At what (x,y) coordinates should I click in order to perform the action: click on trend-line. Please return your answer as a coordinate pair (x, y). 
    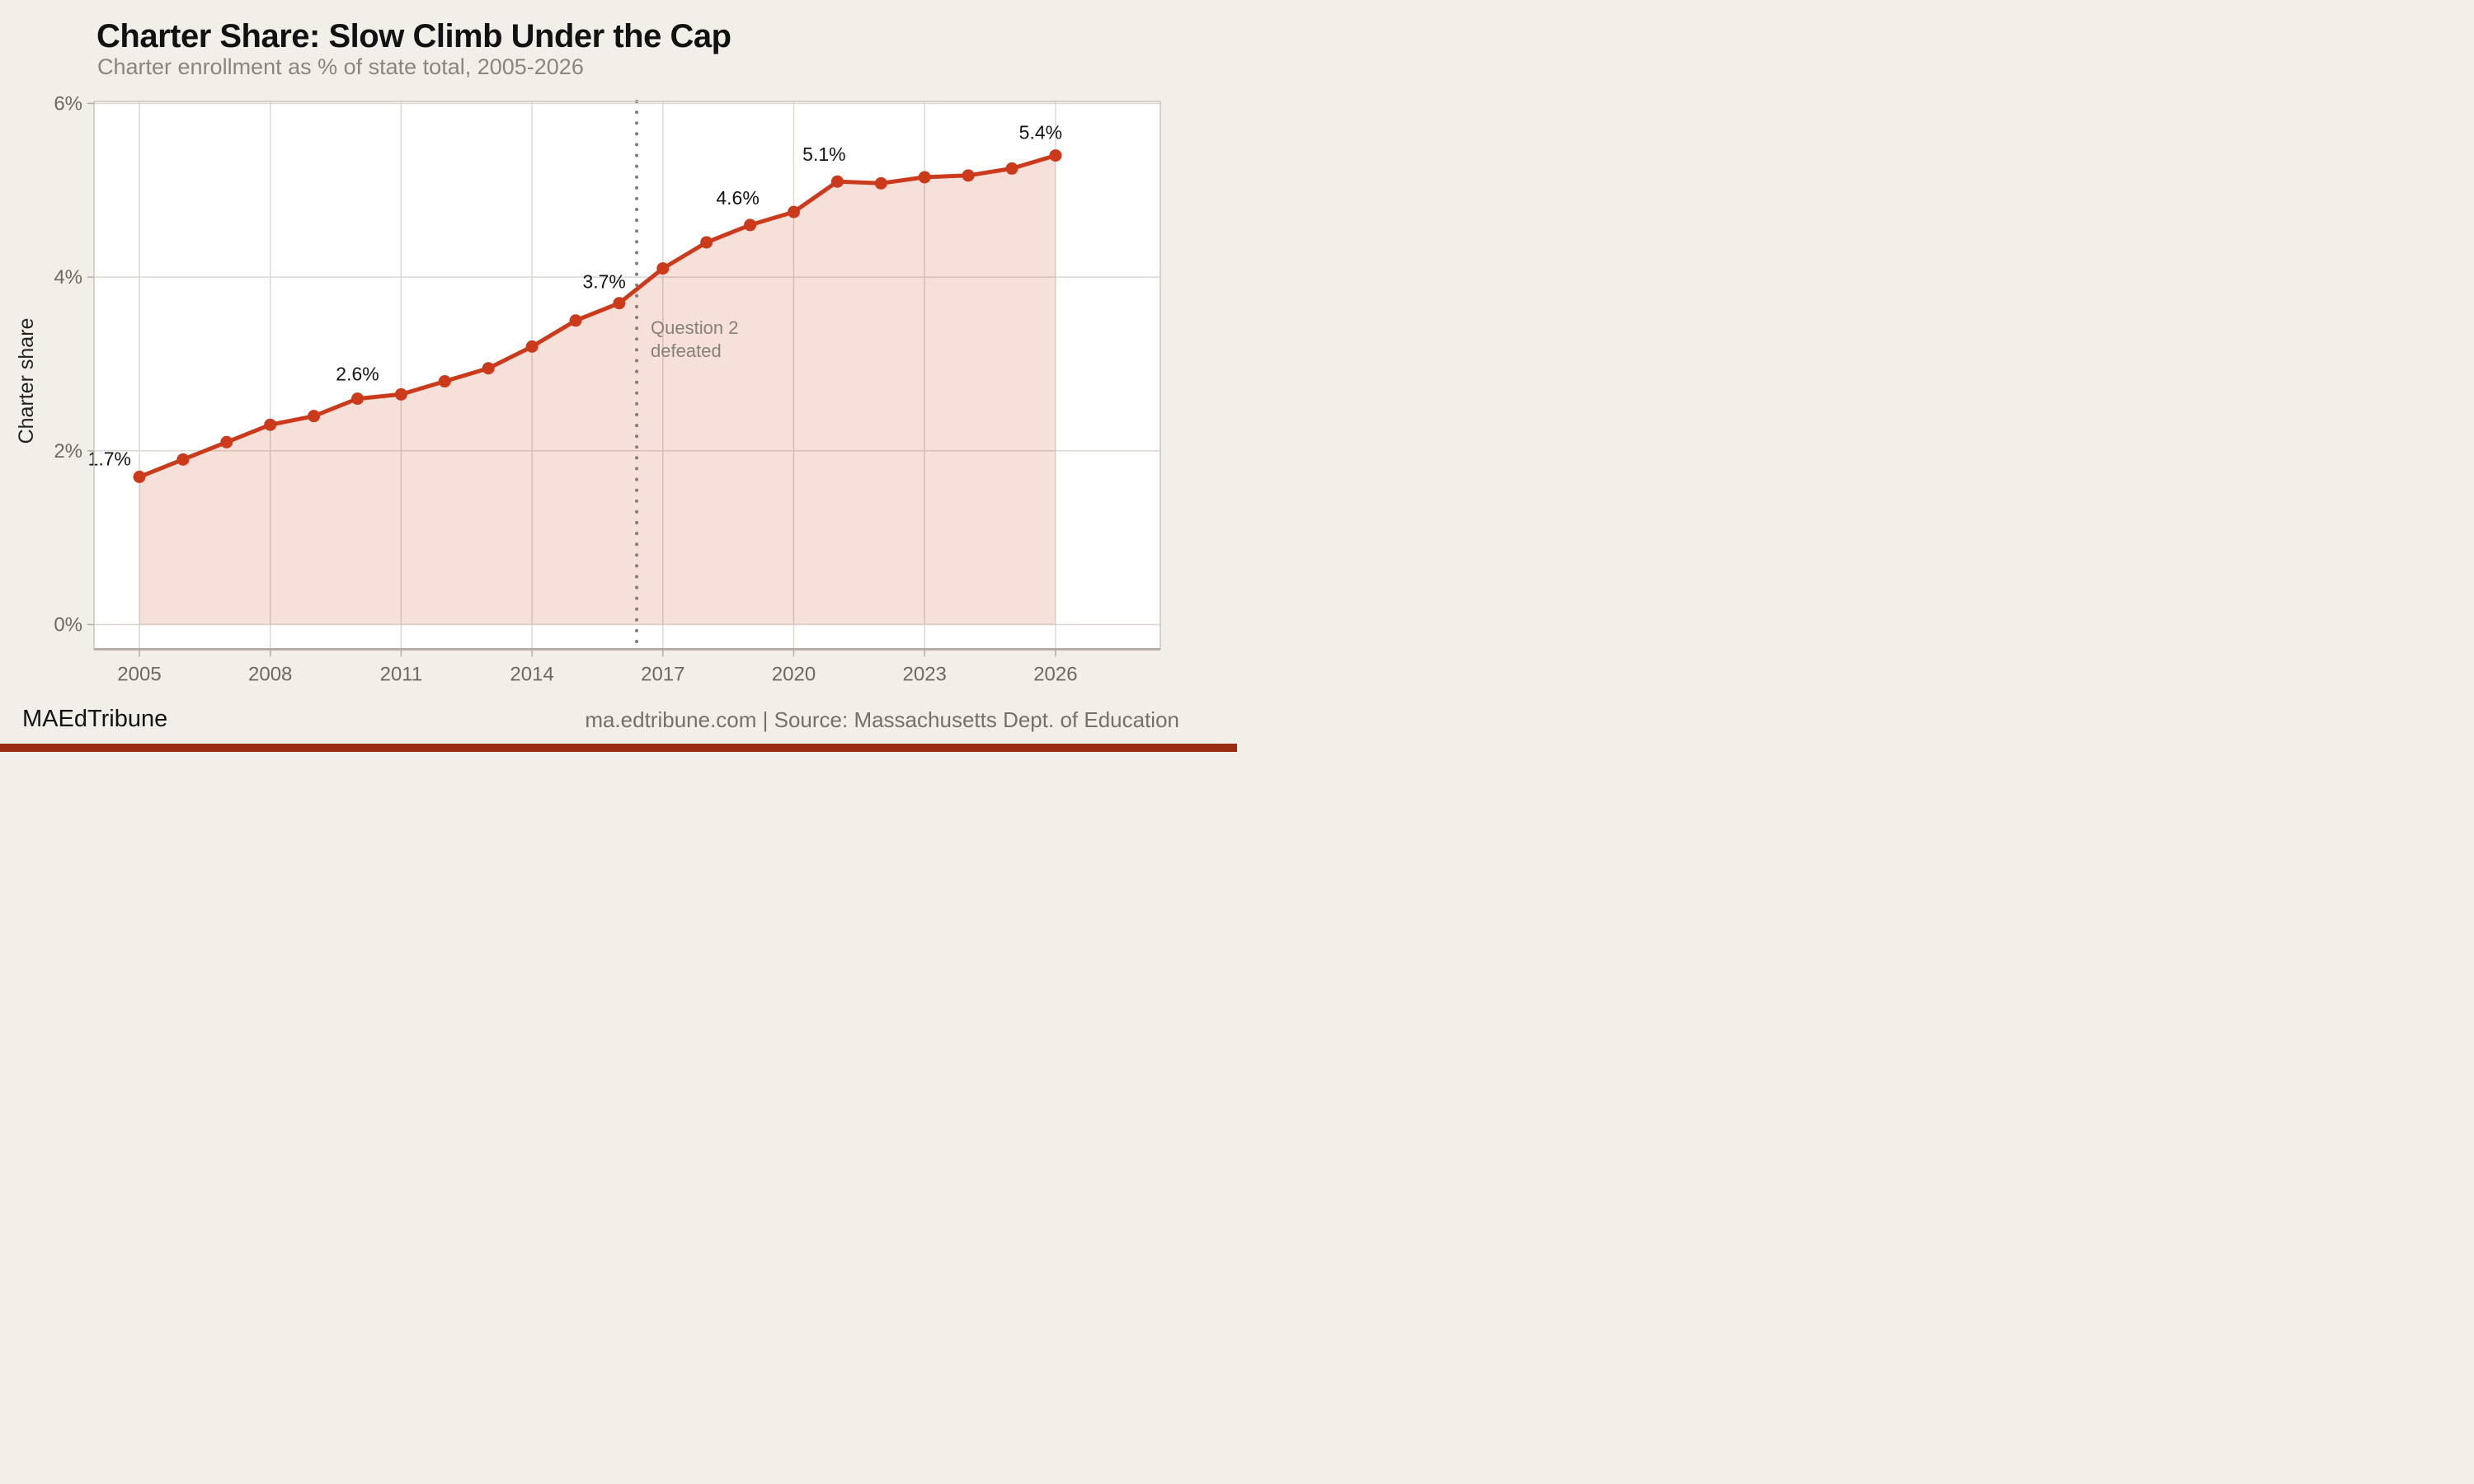
    Looking at the image, I should click on (597, 316).